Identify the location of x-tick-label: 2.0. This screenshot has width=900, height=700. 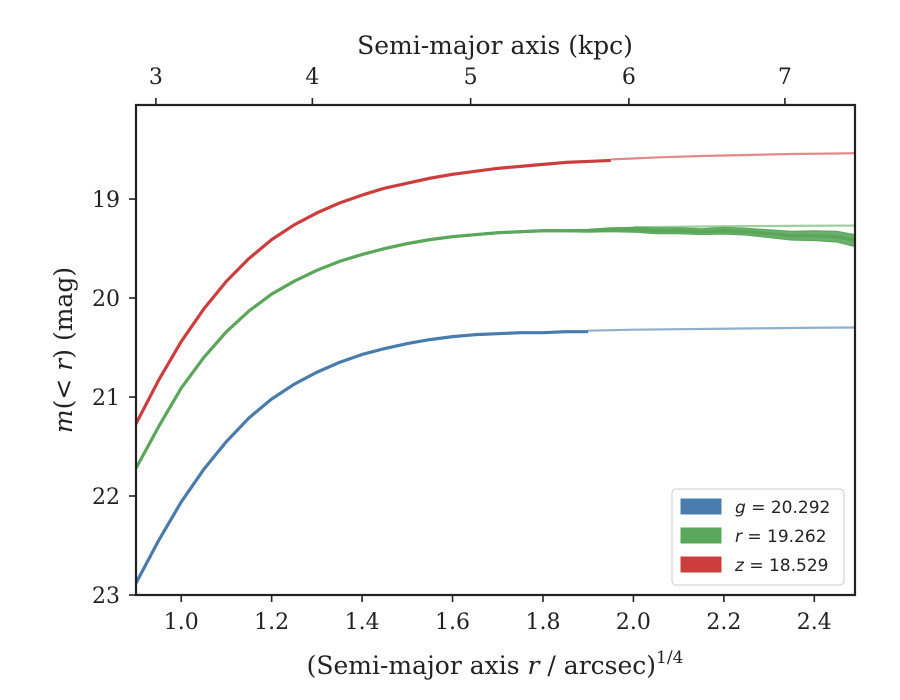
(633, 622).